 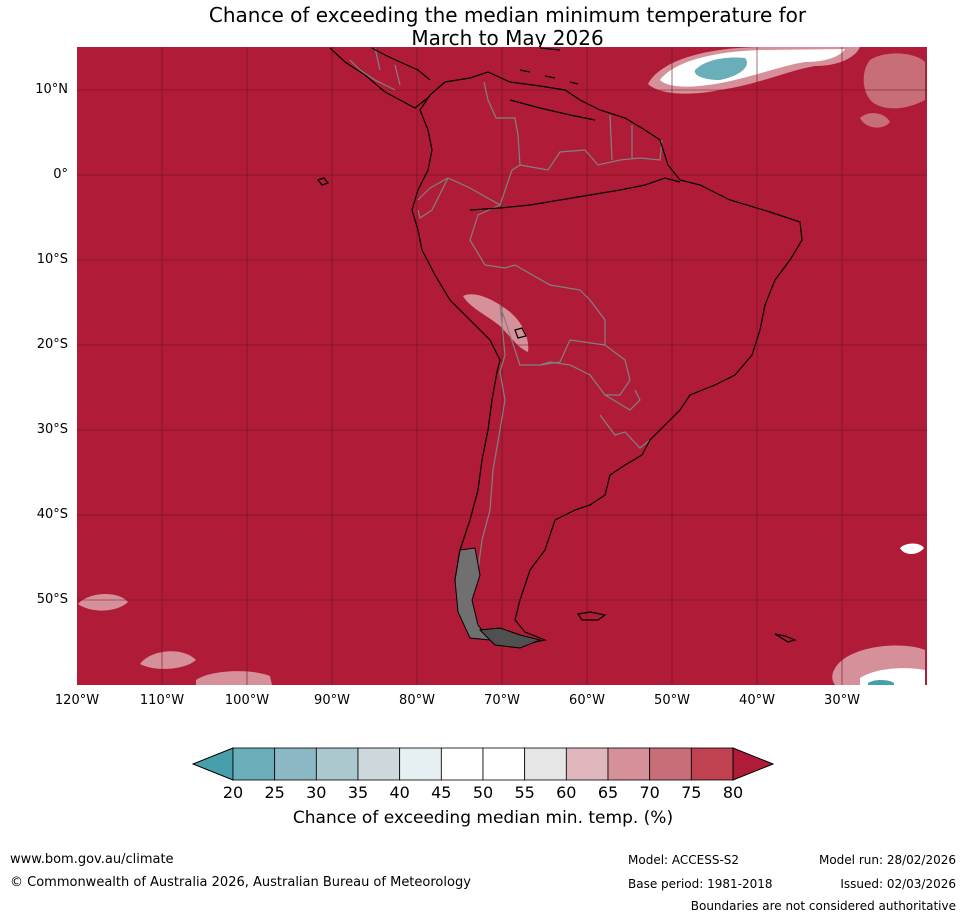 What do you see at coordinates (700, 884) in the screenshot?
I see `footer-base-period: Base period: 1981-2018` at bounding box center [700, 884].